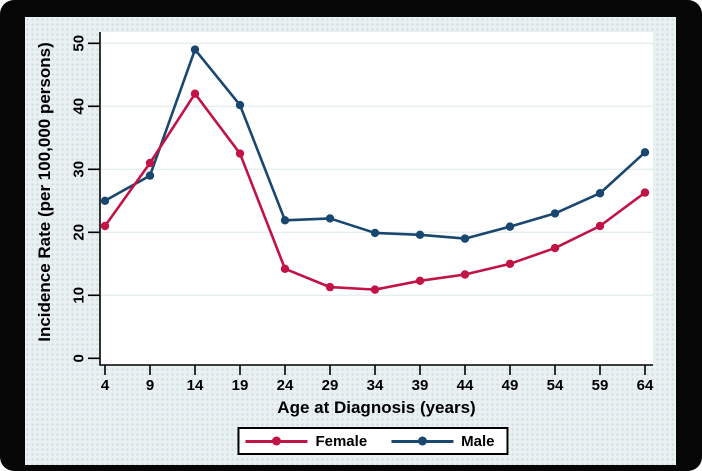 The height and width of the screenshot is (471, 702). Describe the element at coordinates (375, 385) in the screenshot. I see `x-tick-label: 34` at that location.